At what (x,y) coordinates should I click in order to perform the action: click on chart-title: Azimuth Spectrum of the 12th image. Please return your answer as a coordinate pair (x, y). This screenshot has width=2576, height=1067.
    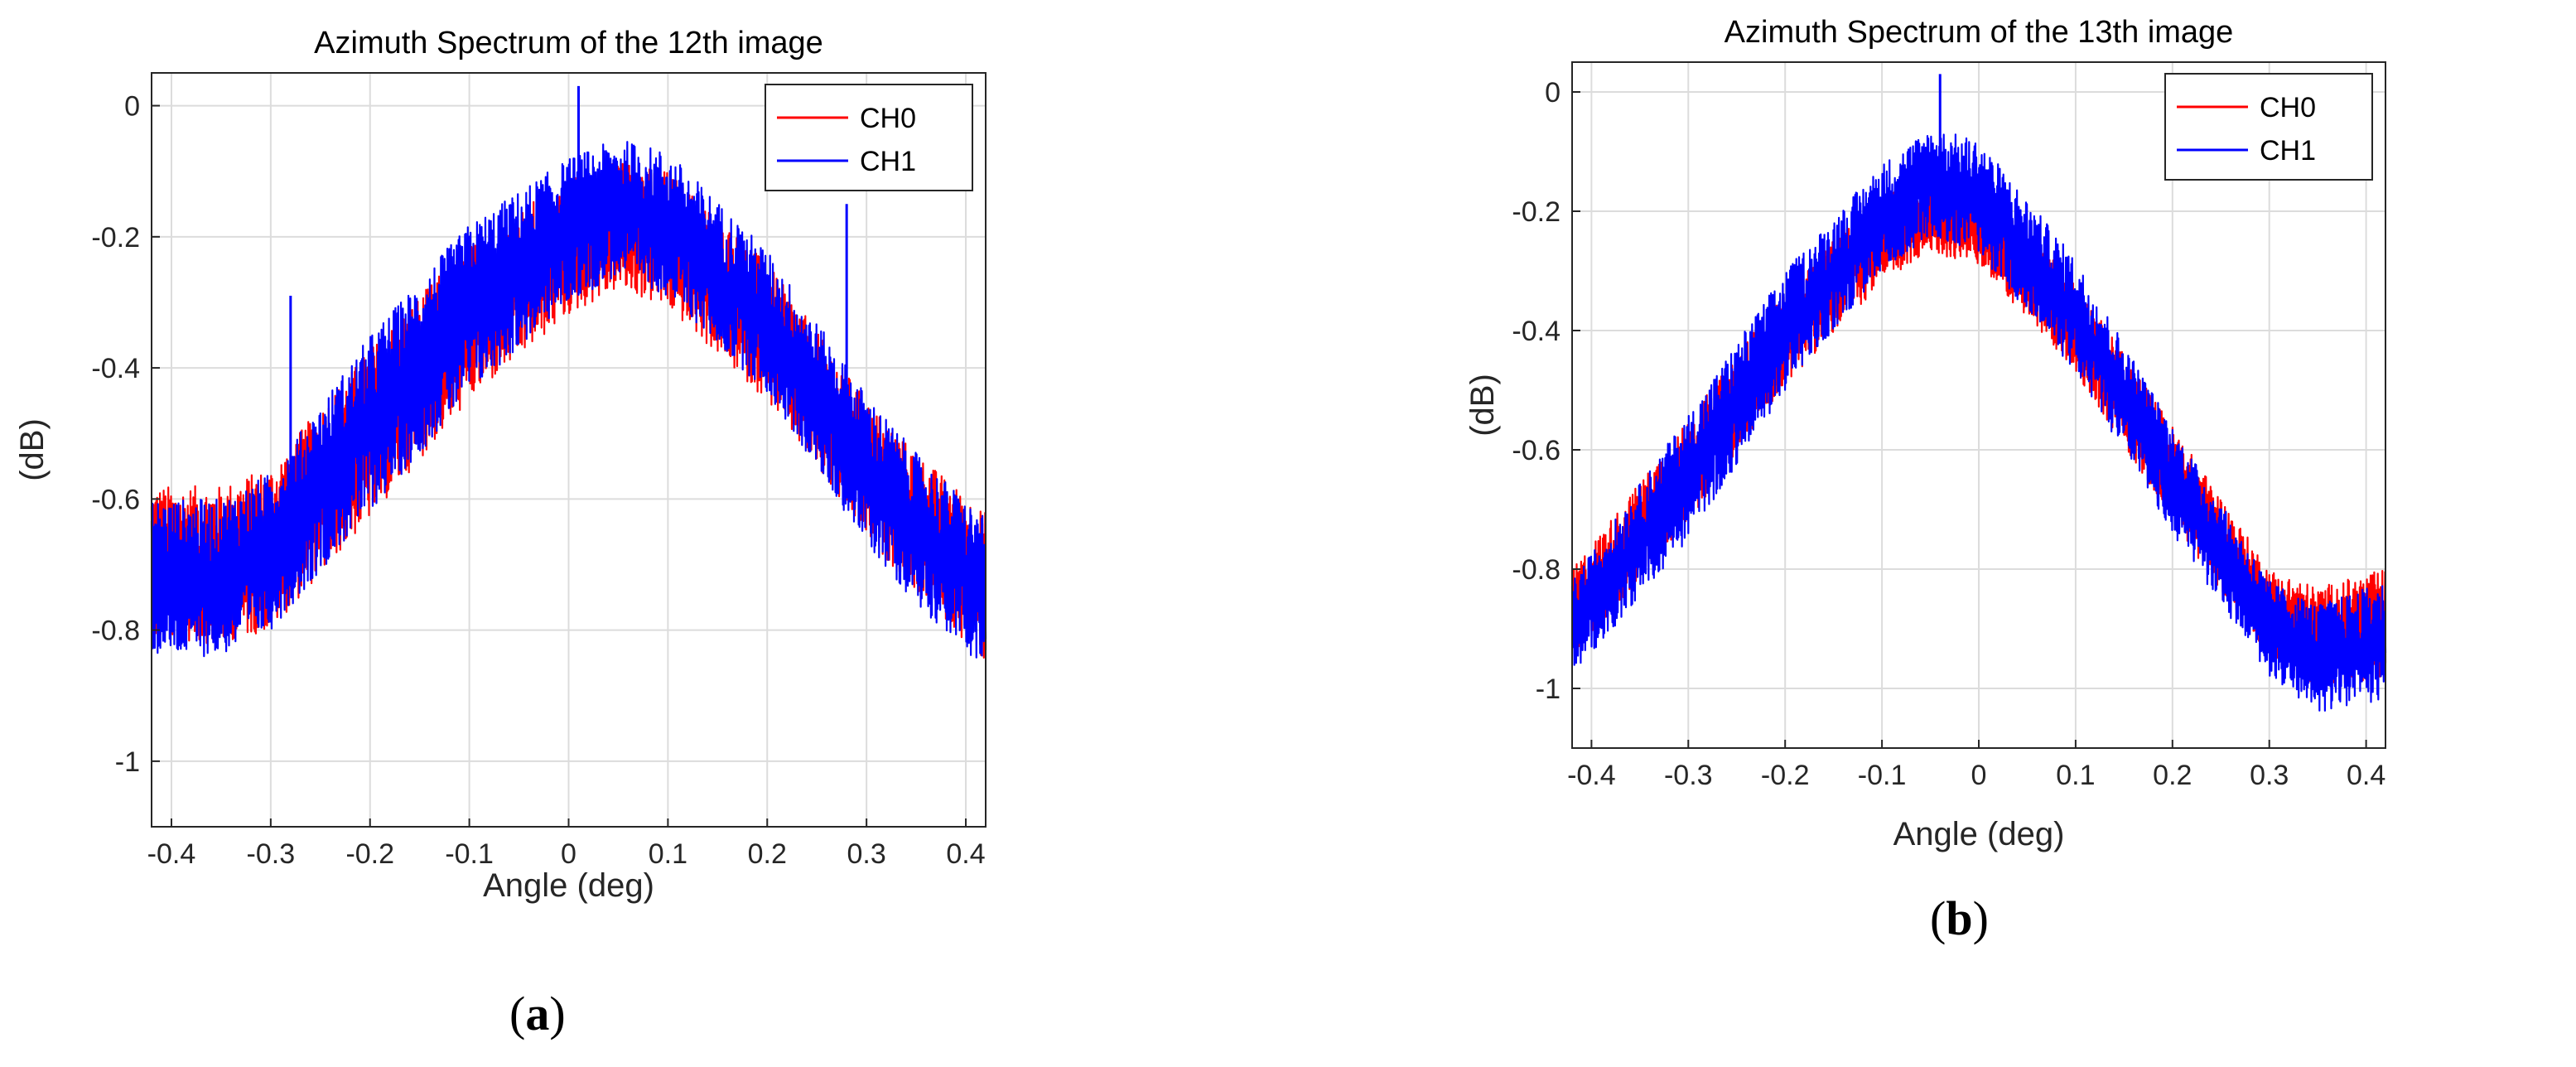
    Looking at the image, I should click on (568, 43).